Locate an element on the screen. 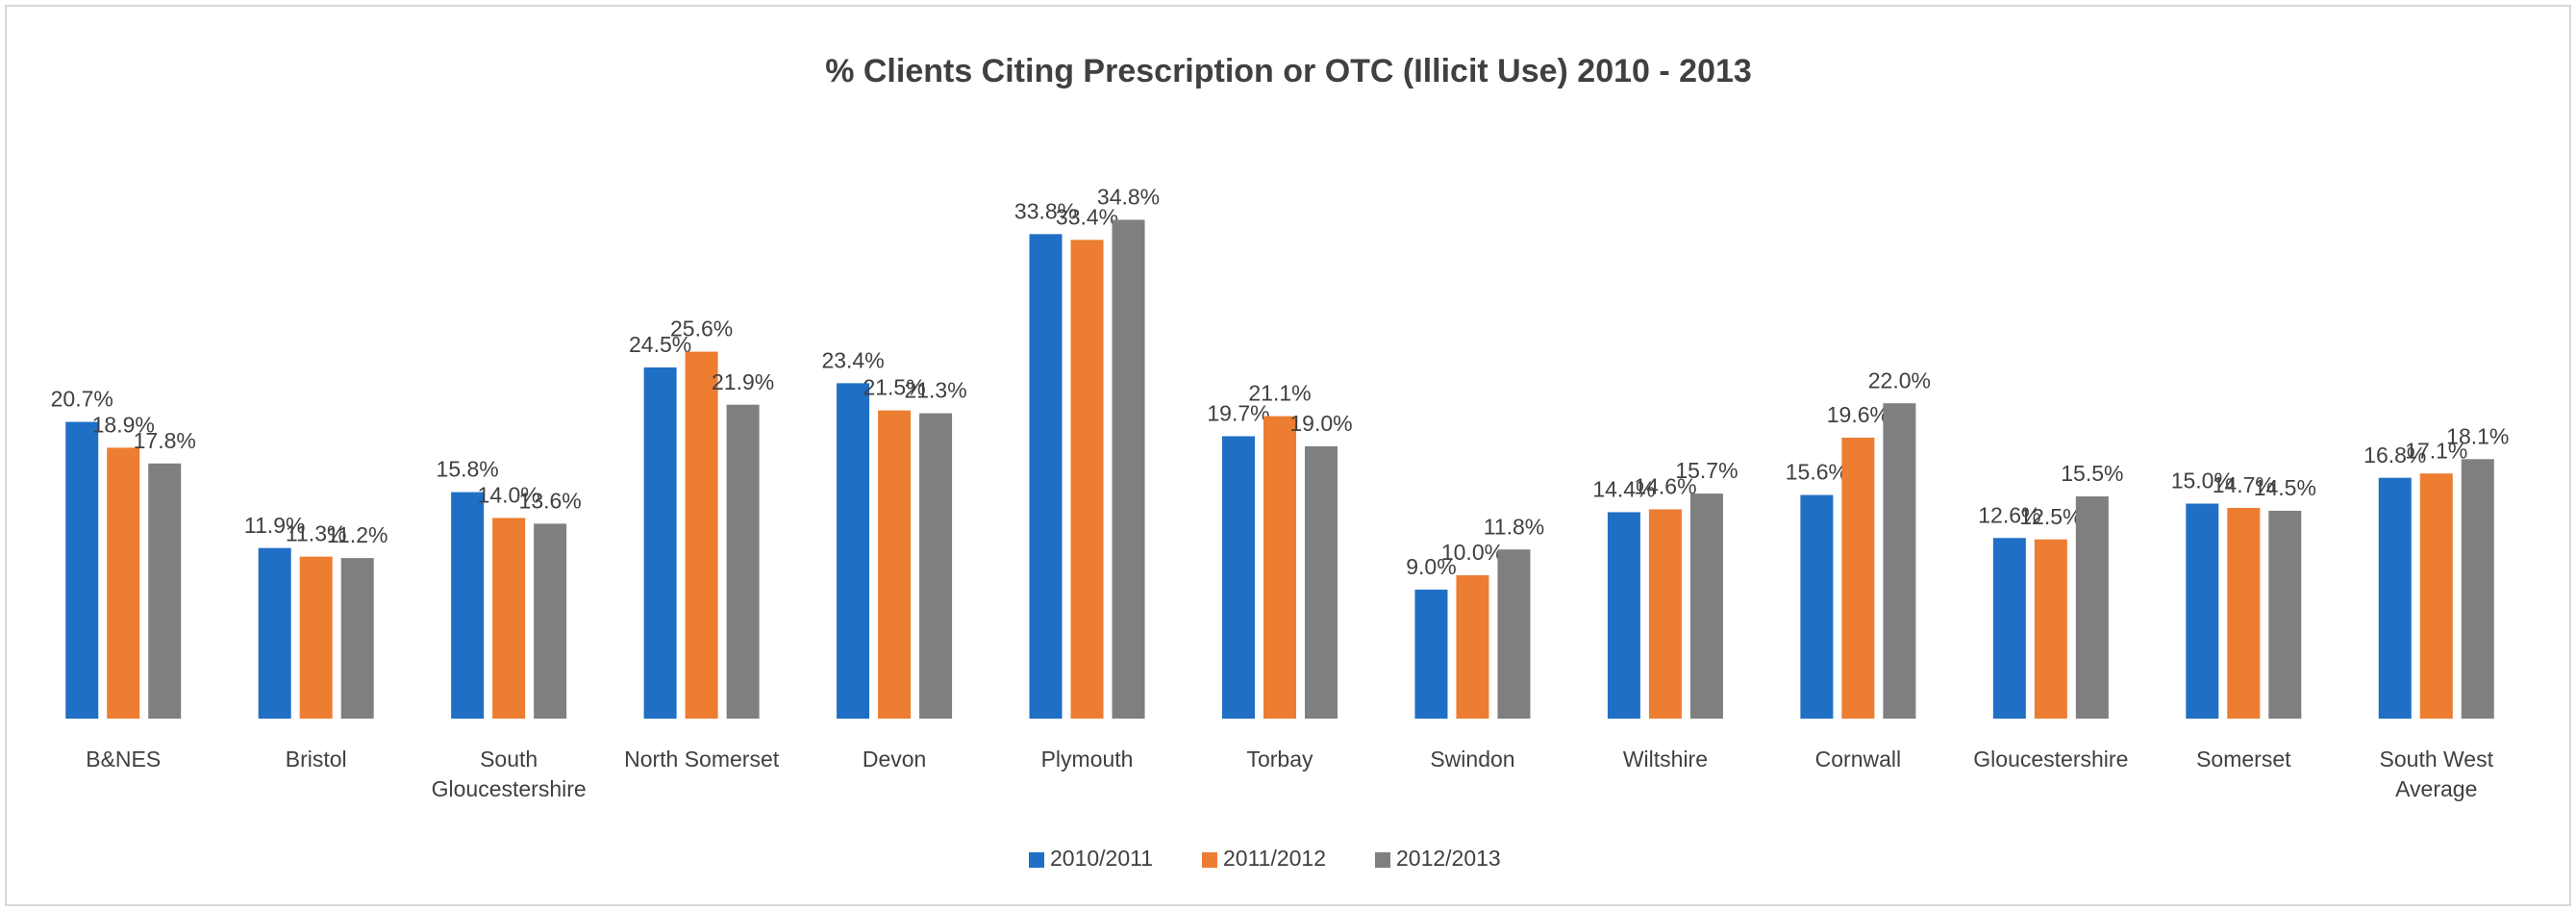  x-tick-label: Gloucestershire is located at coordinates (2050, 759).